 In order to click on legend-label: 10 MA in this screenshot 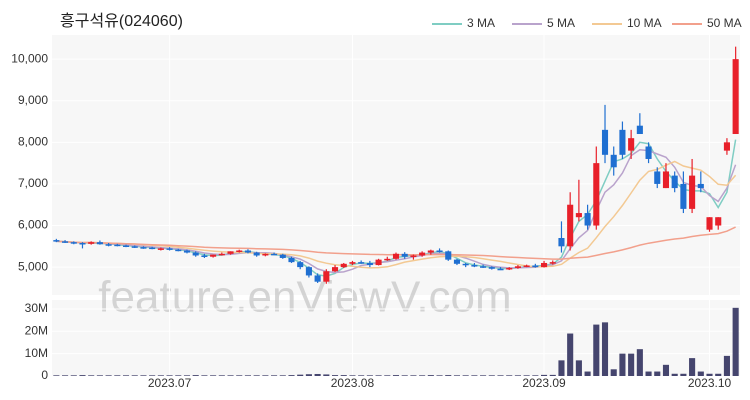, I will do `click(644, 23)`.